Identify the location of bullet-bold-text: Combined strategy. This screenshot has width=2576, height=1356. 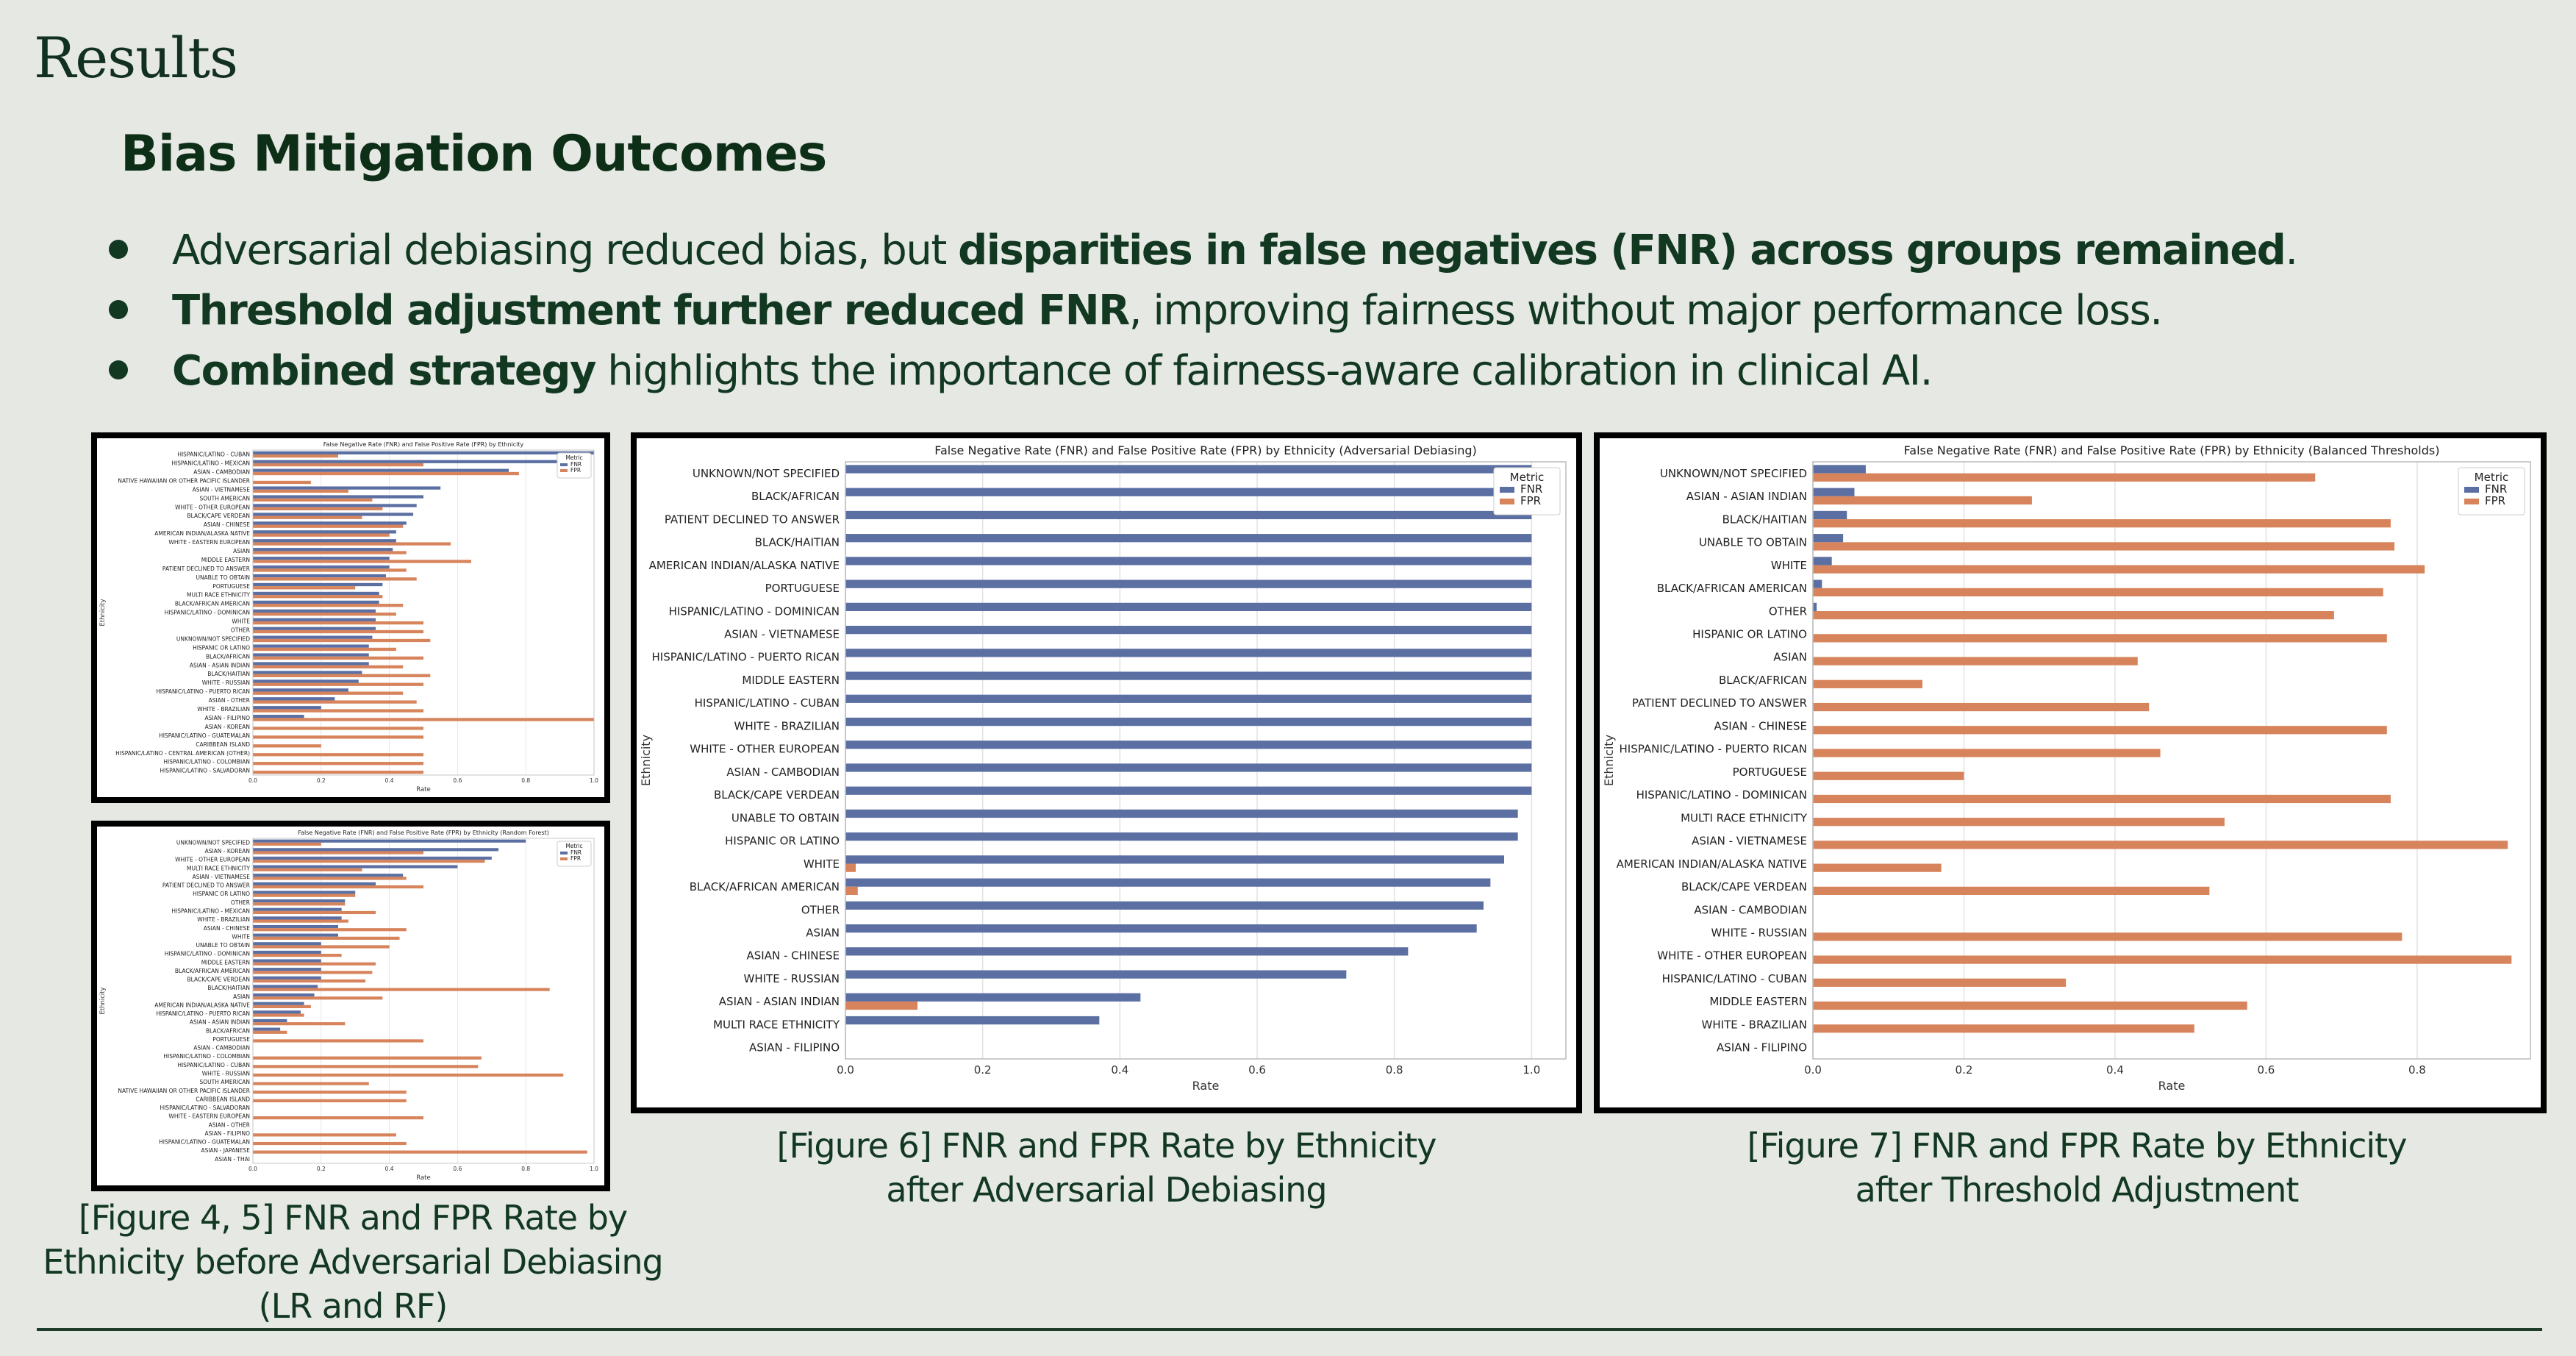
(384, 371).